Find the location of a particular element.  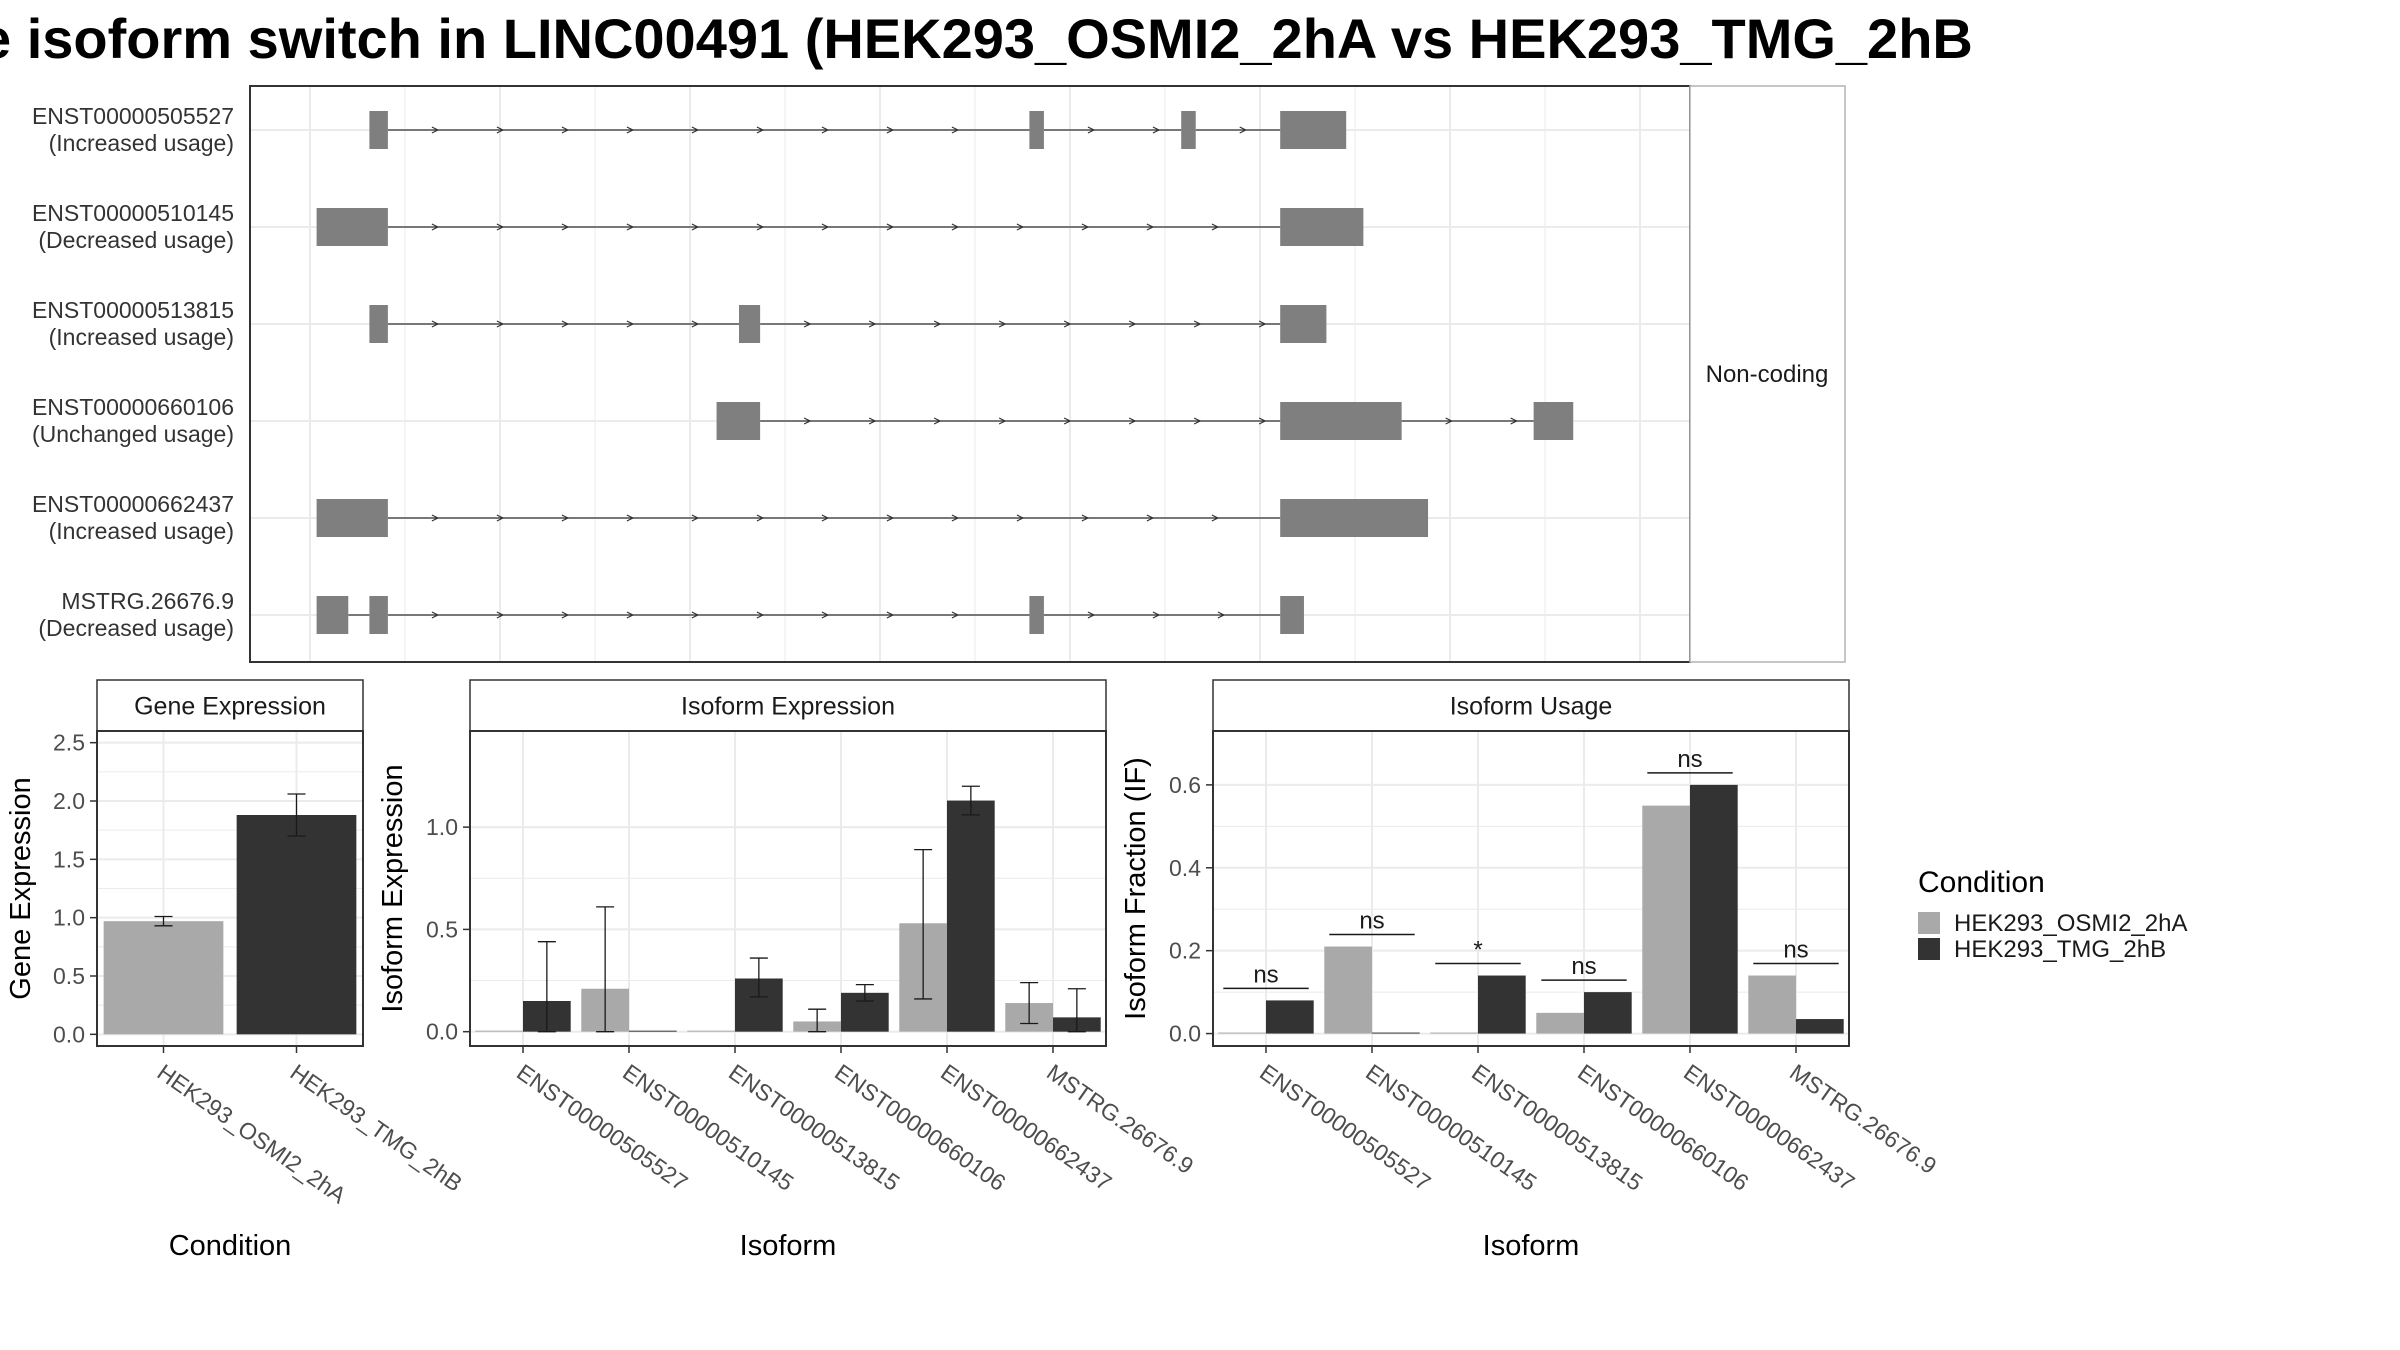

panel-border is located at coordinates (230, 888).